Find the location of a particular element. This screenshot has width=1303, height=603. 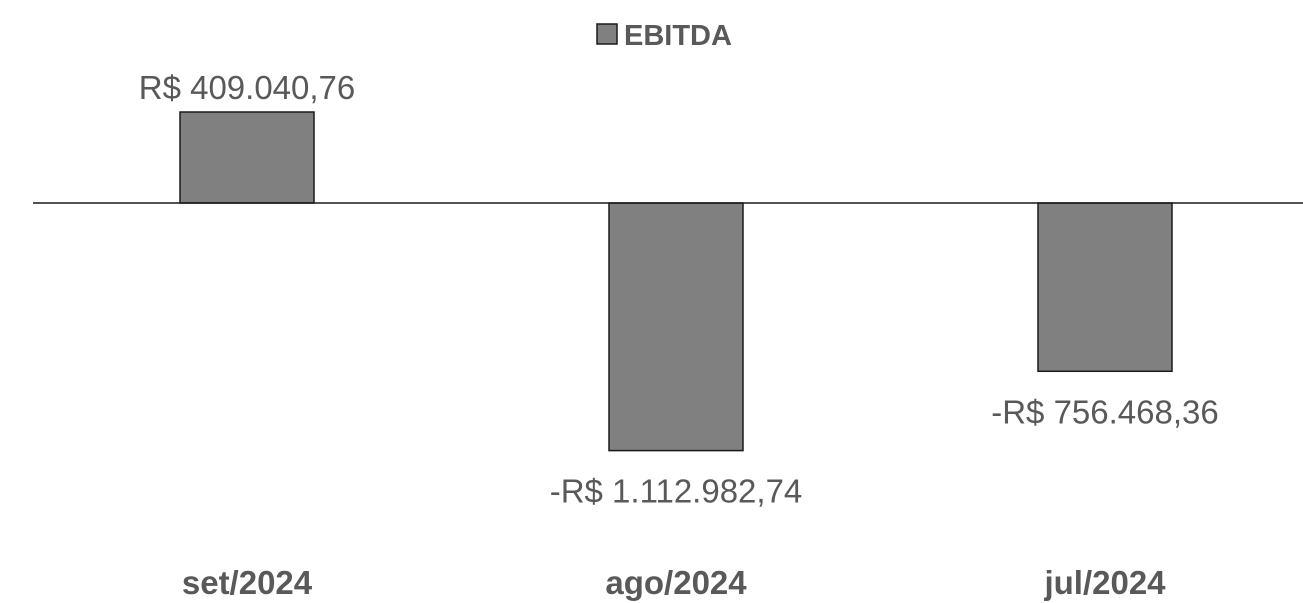

data-label-jul-2024: -R$ 756.468,36 is located at coordinates (1105, 411).